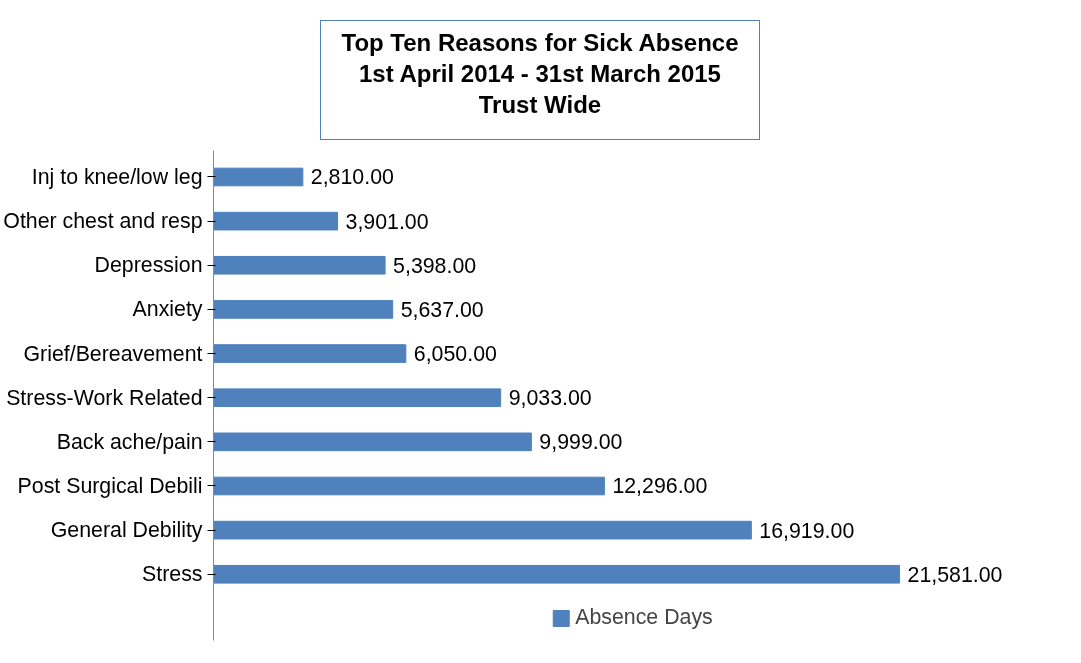  Describe the element at coordinates (148, 265) in the screenshot. I see `y-tick-label: Depression` at that location.